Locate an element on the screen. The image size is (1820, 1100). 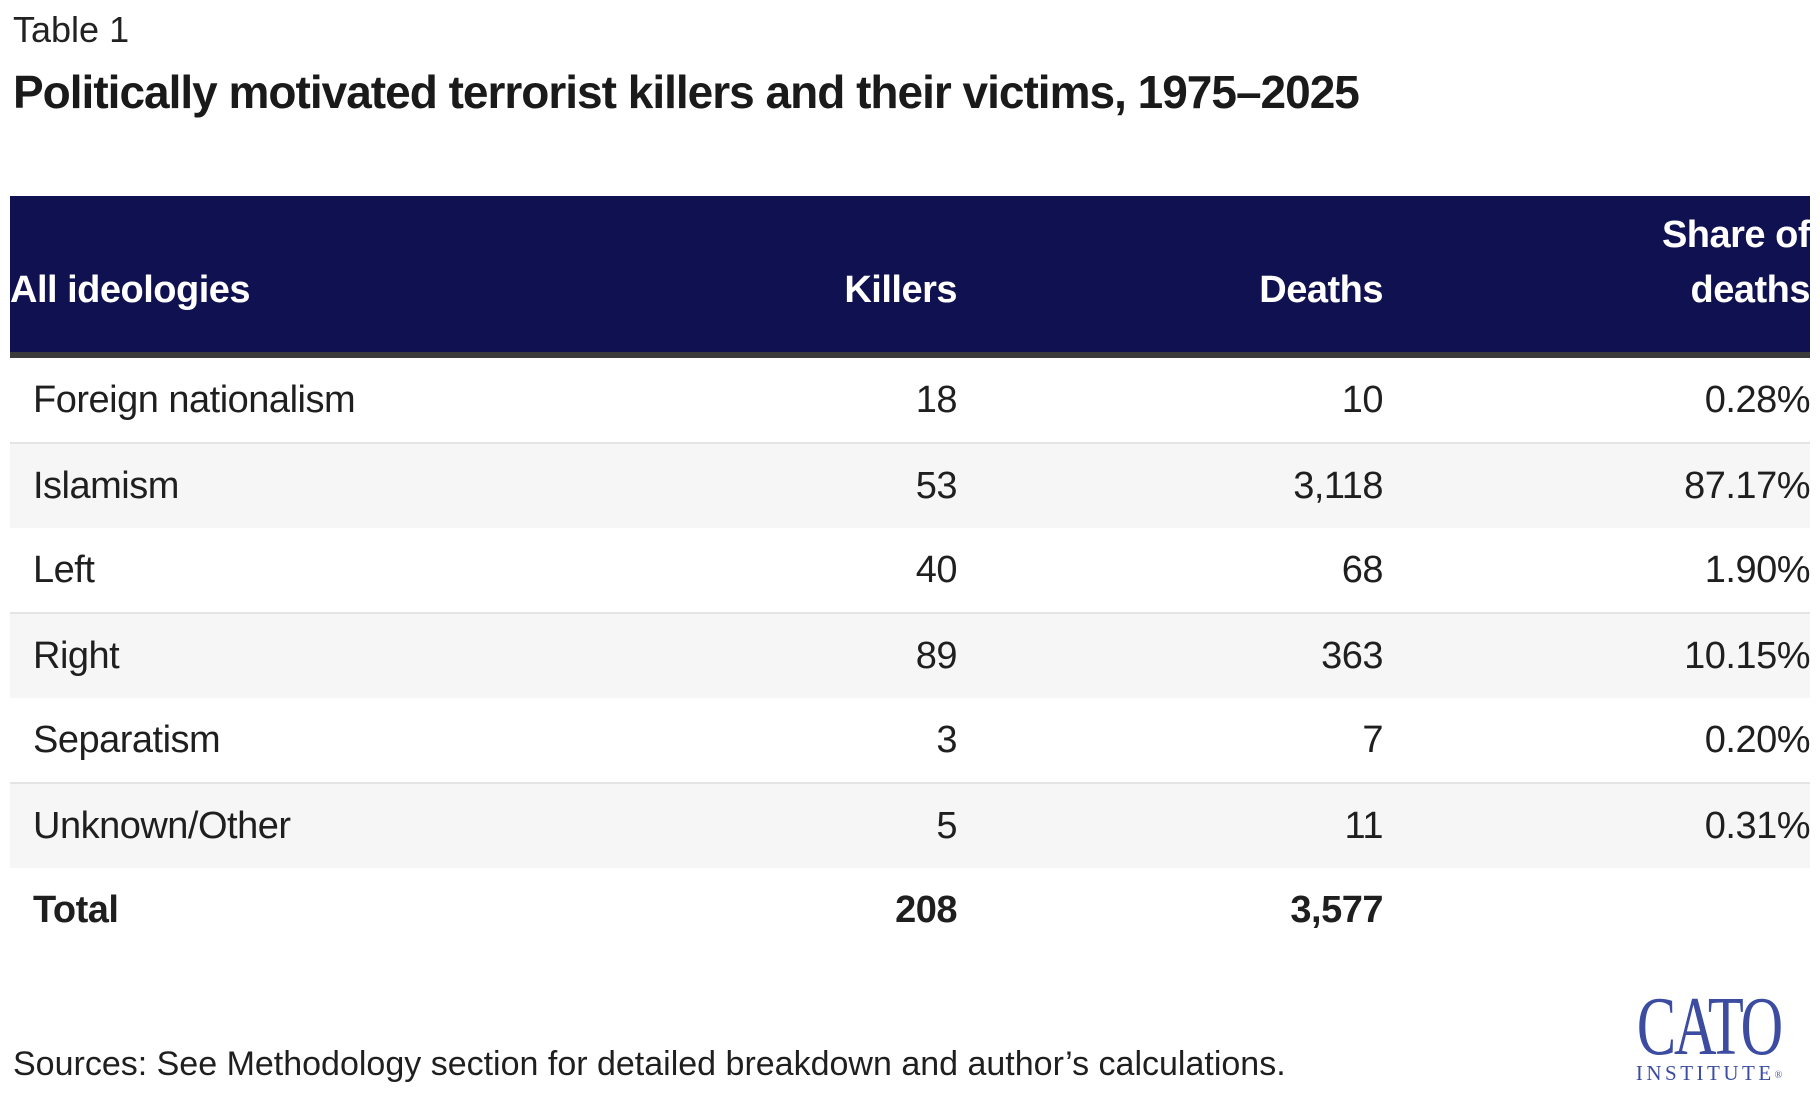
table-row: Unknown/Other 5 11 0.31% is located at coordinates (910, 826).